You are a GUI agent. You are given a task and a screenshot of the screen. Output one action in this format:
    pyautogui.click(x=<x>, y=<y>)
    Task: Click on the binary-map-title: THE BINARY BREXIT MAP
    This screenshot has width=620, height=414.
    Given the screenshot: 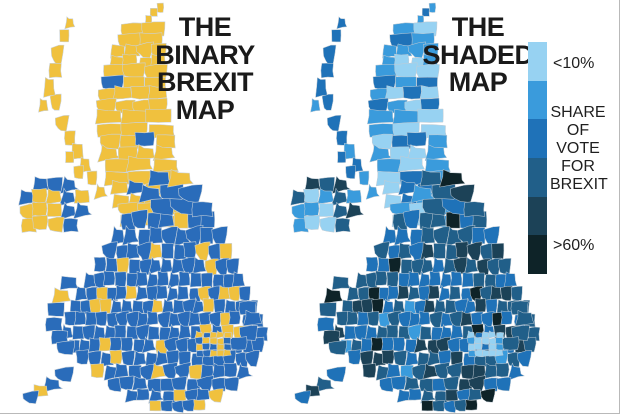 What is the action you would take?
    pyautogui.click(x=205, y=68)
    